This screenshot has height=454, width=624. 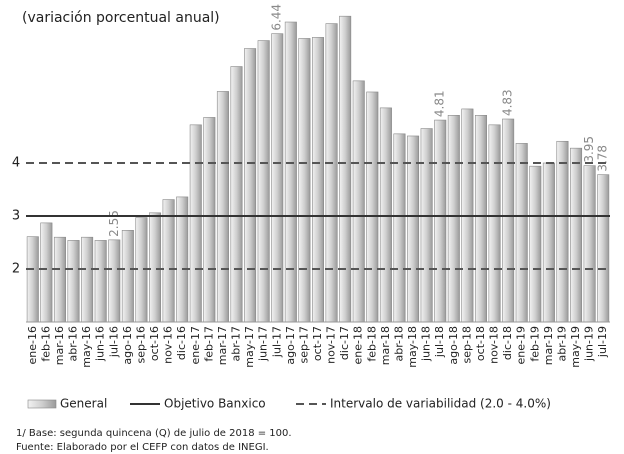 I want to click on x-tick-label: dic-17, so click(x=344, y=343).